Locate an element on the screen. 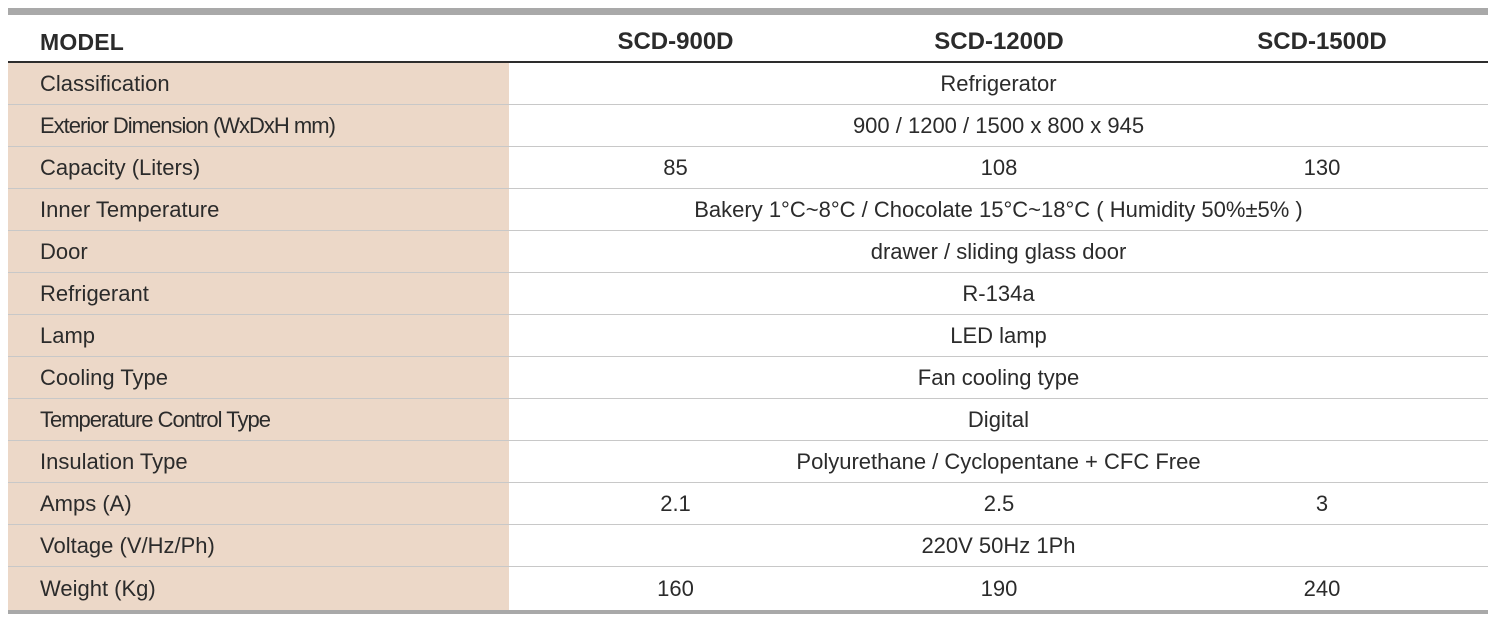 Image resolution: width=1496 pixels, height=623 pixels. row-value: R-134a is located at coordinates (998, 293).